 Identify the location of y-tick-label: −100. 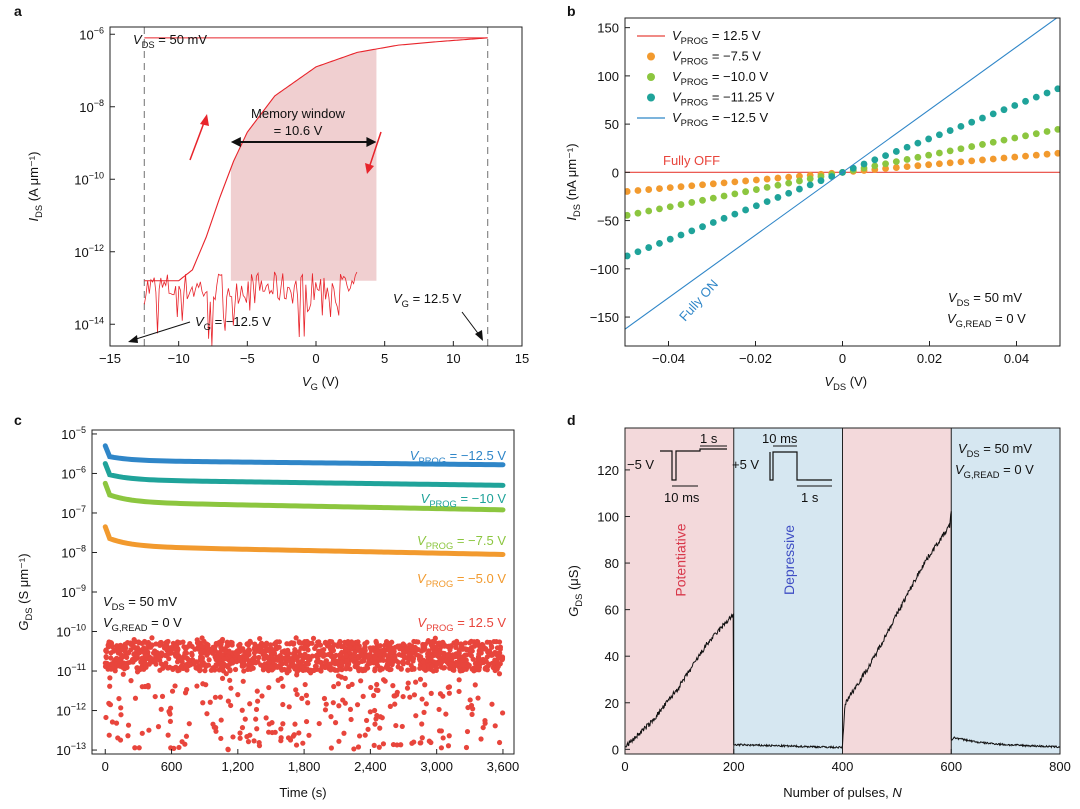
(604, 269).